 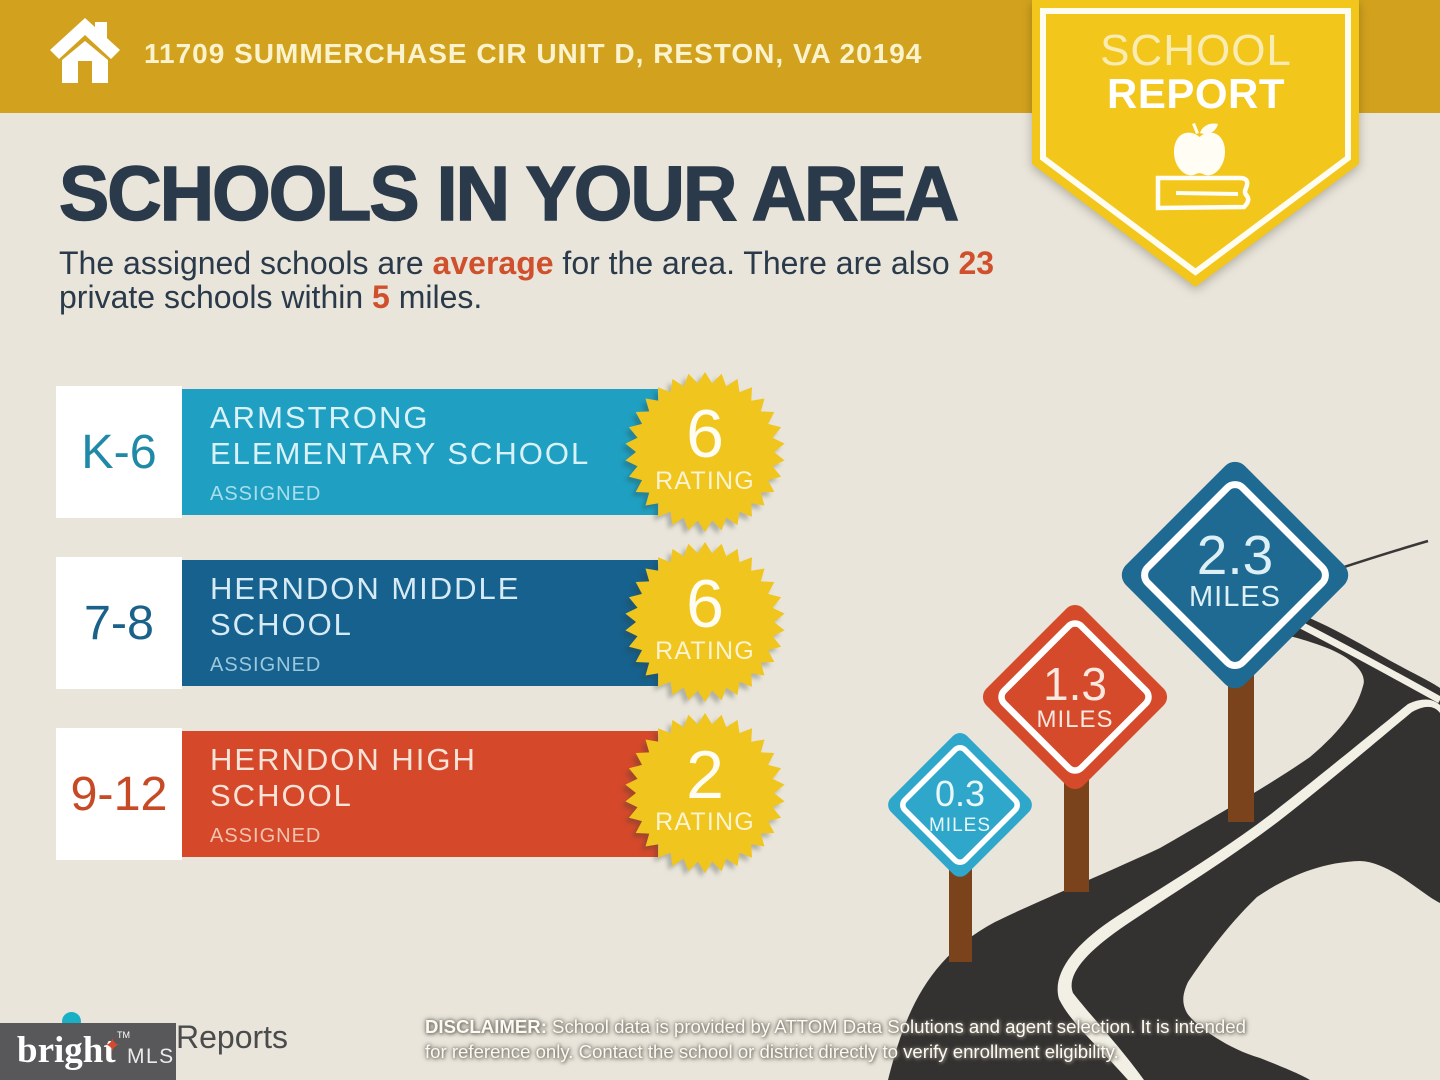 I want to click on svg-text: 0.3, so click(x=960, y=793).